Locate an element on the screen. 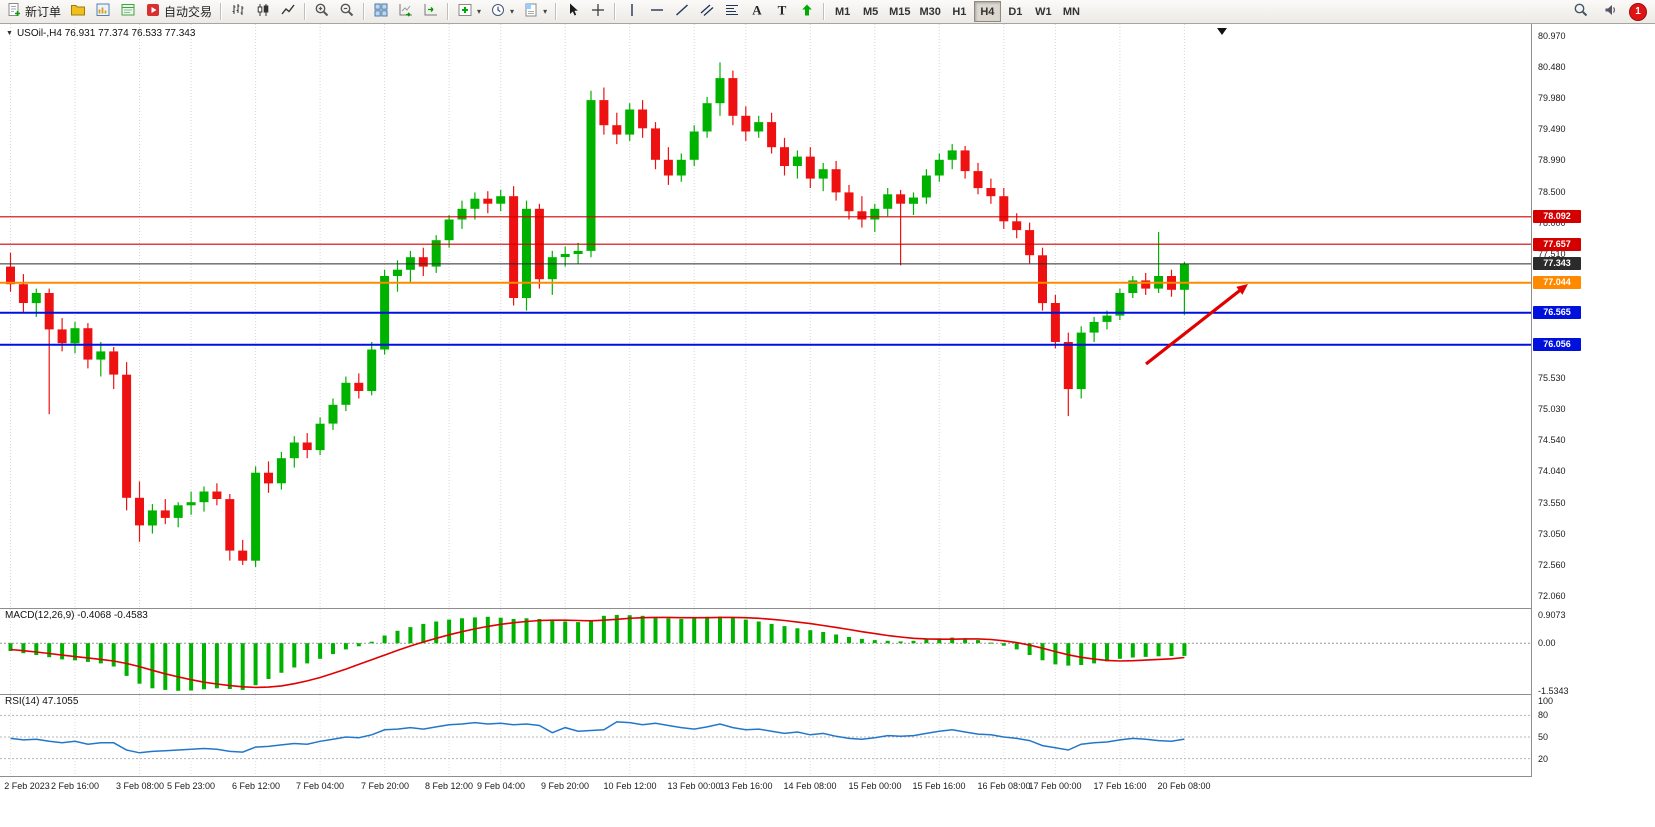 Image resolution: width=1655 pixels, height=827 pixels. svg-text: A is located at coordinates (757, 10).